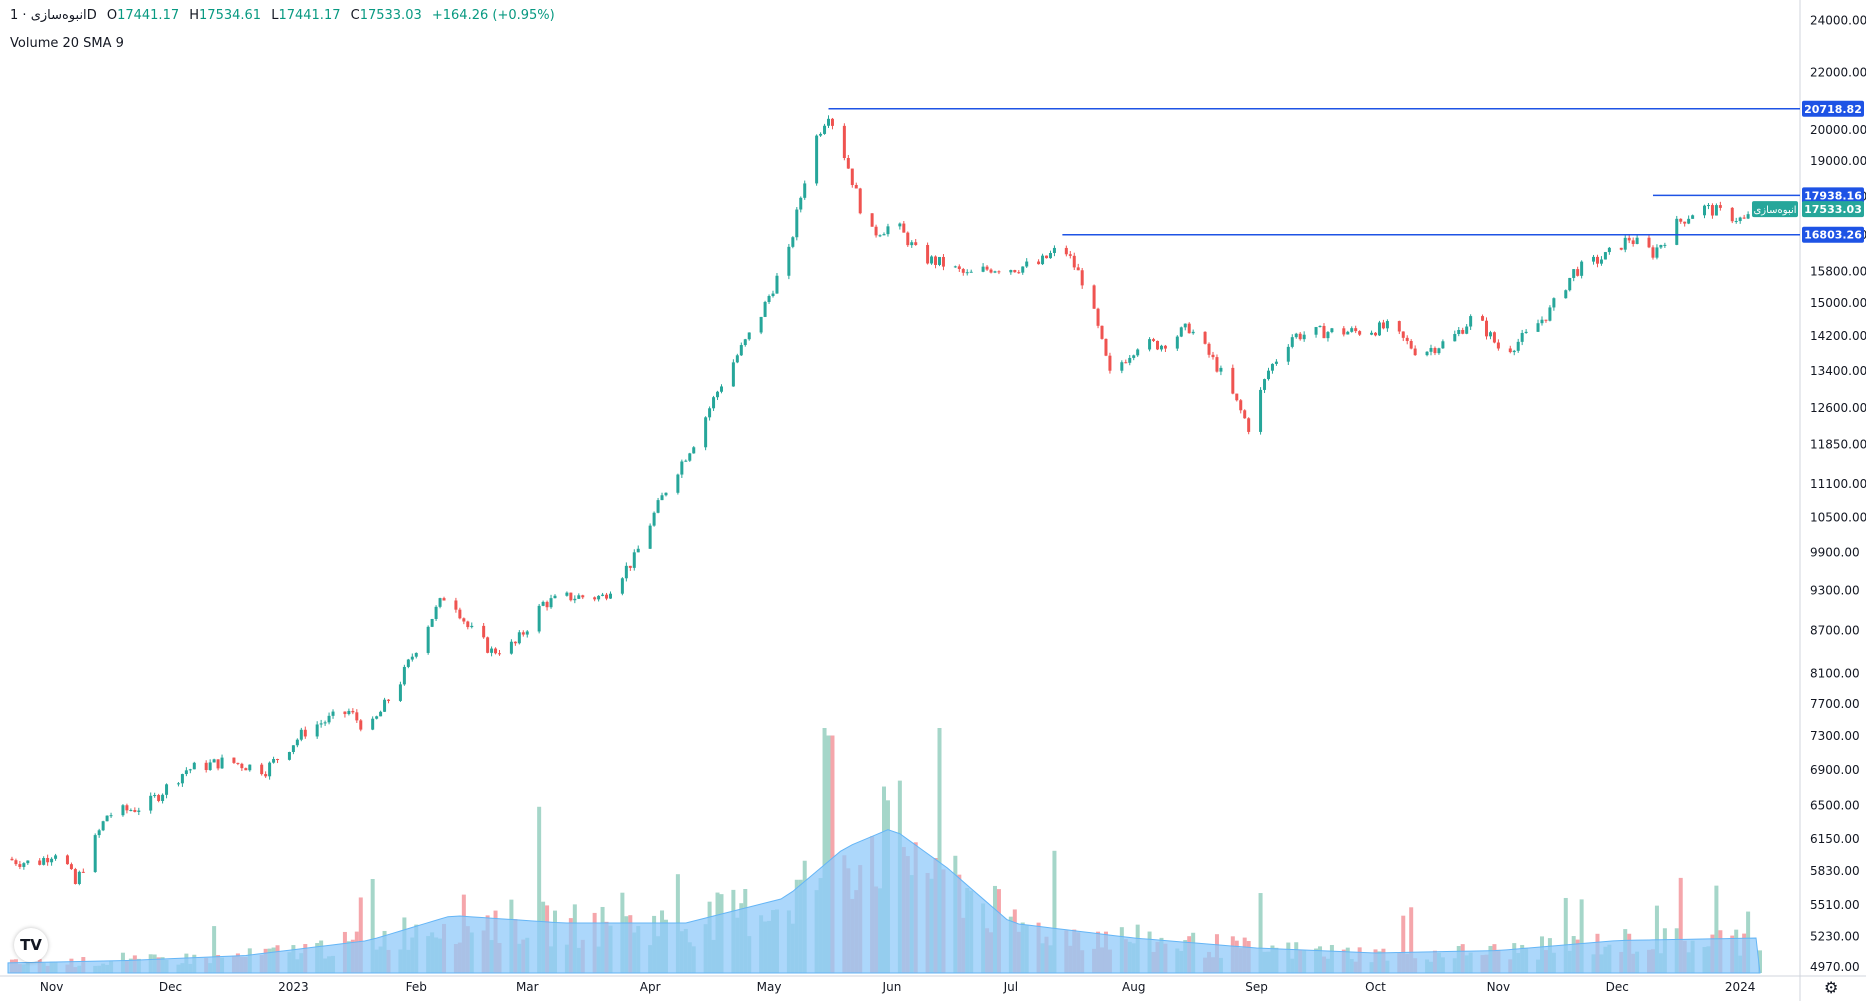  I want to click on x-tick-label: Oct, so click(1375, 987).